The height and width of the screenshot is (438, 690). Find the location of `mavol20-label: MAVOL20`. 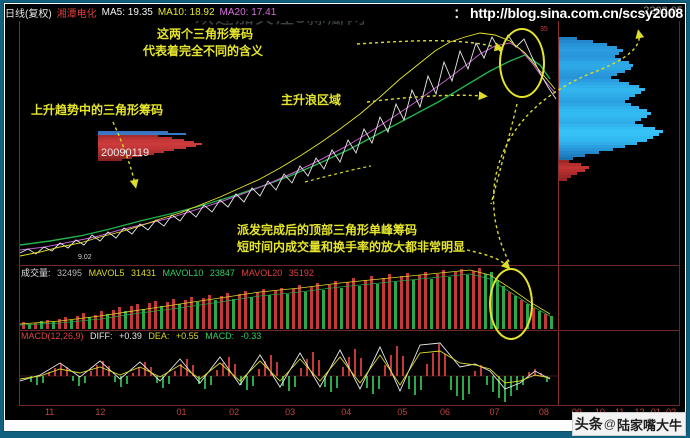

mavol20-label: MAVOL20 is located at coordinates (262, 273).